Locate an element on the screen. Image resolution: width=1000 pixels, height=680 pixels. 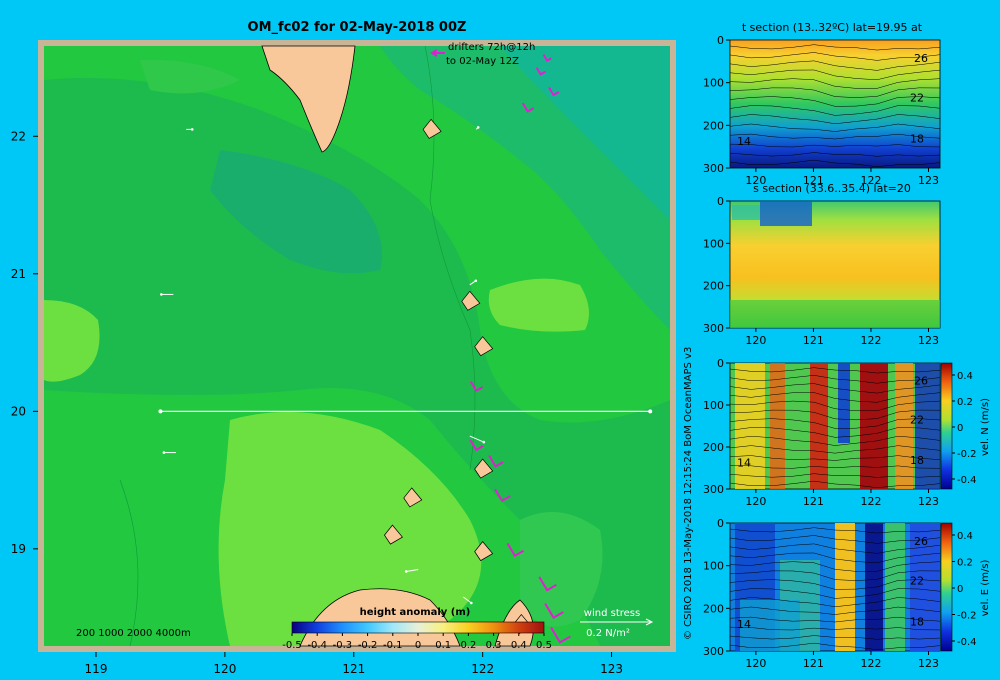
panel2-xtick-label-122: 122 is located at coordinates (870, 501).